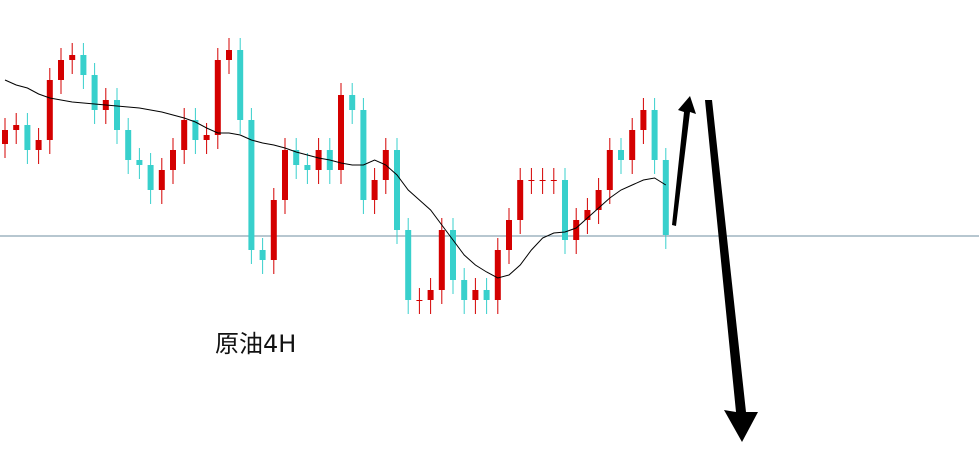 This screenshot has width=979, height=474. I want to click on chart-title: 原油4H, so click(255, 344).